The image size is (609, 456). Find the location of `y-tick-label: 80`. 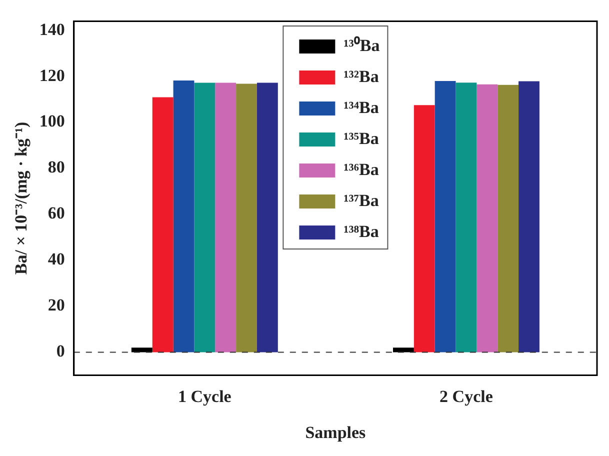

y-tick-label: 80 is located at coordinates (56, 167).